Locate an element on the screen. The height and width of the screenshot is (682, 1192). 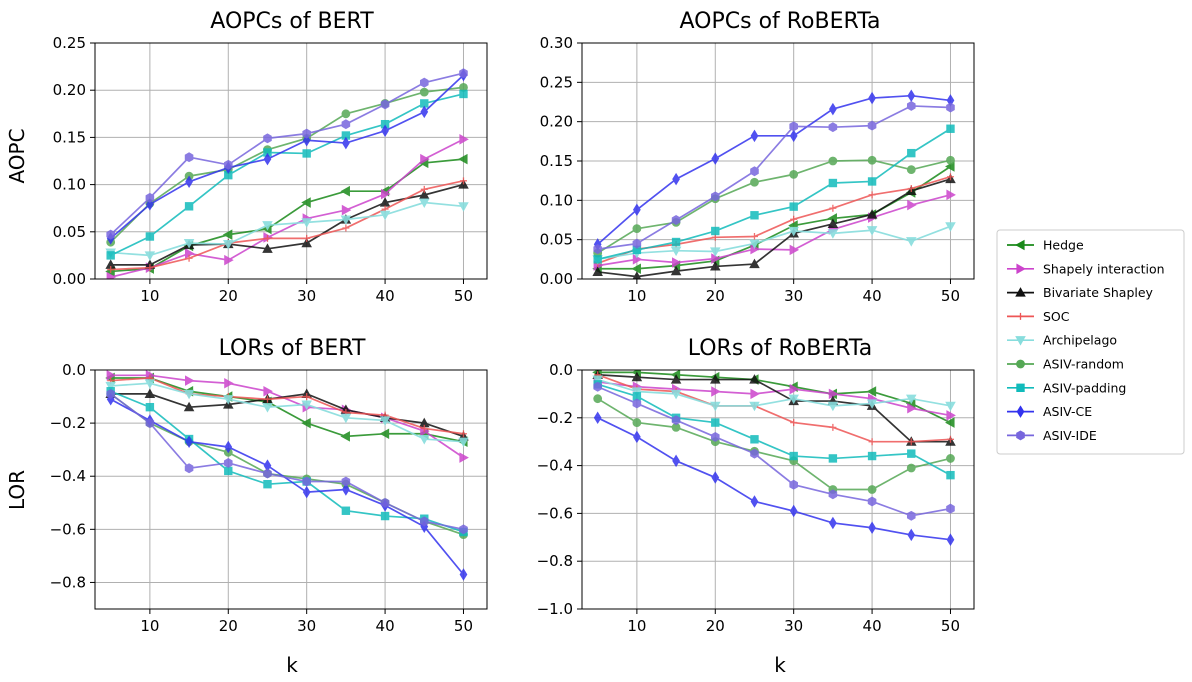
series-asiv-random is located at coordinates (774, 444).